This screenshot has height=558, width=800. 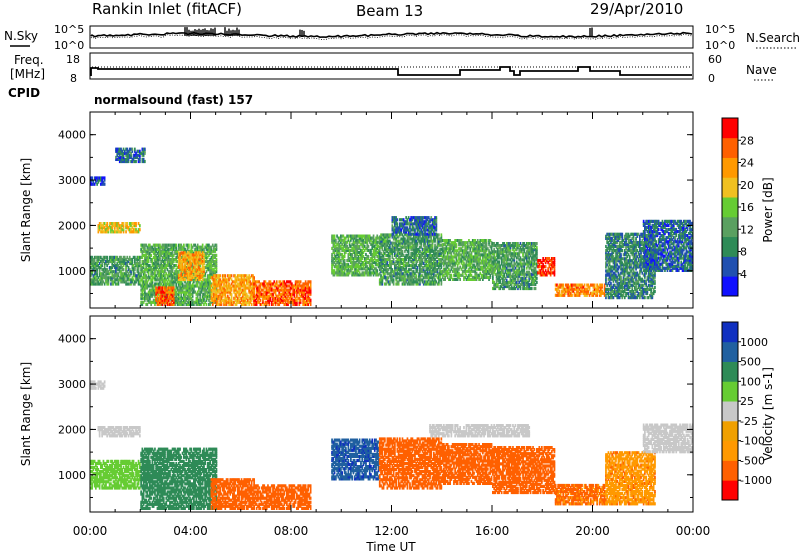 I want to click on freq-label-line2: [MHz], so click(x=27, y=74).